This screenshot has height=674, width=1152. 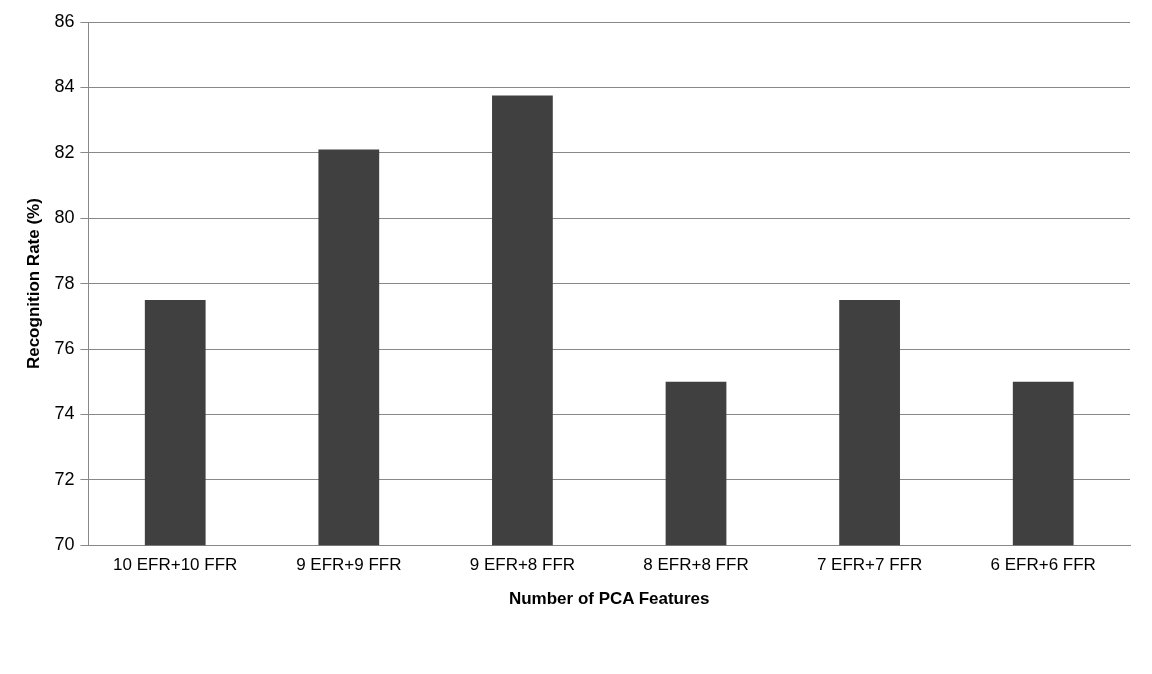 I want to click on y-tick-label: 78, so click(x=64, y=282).